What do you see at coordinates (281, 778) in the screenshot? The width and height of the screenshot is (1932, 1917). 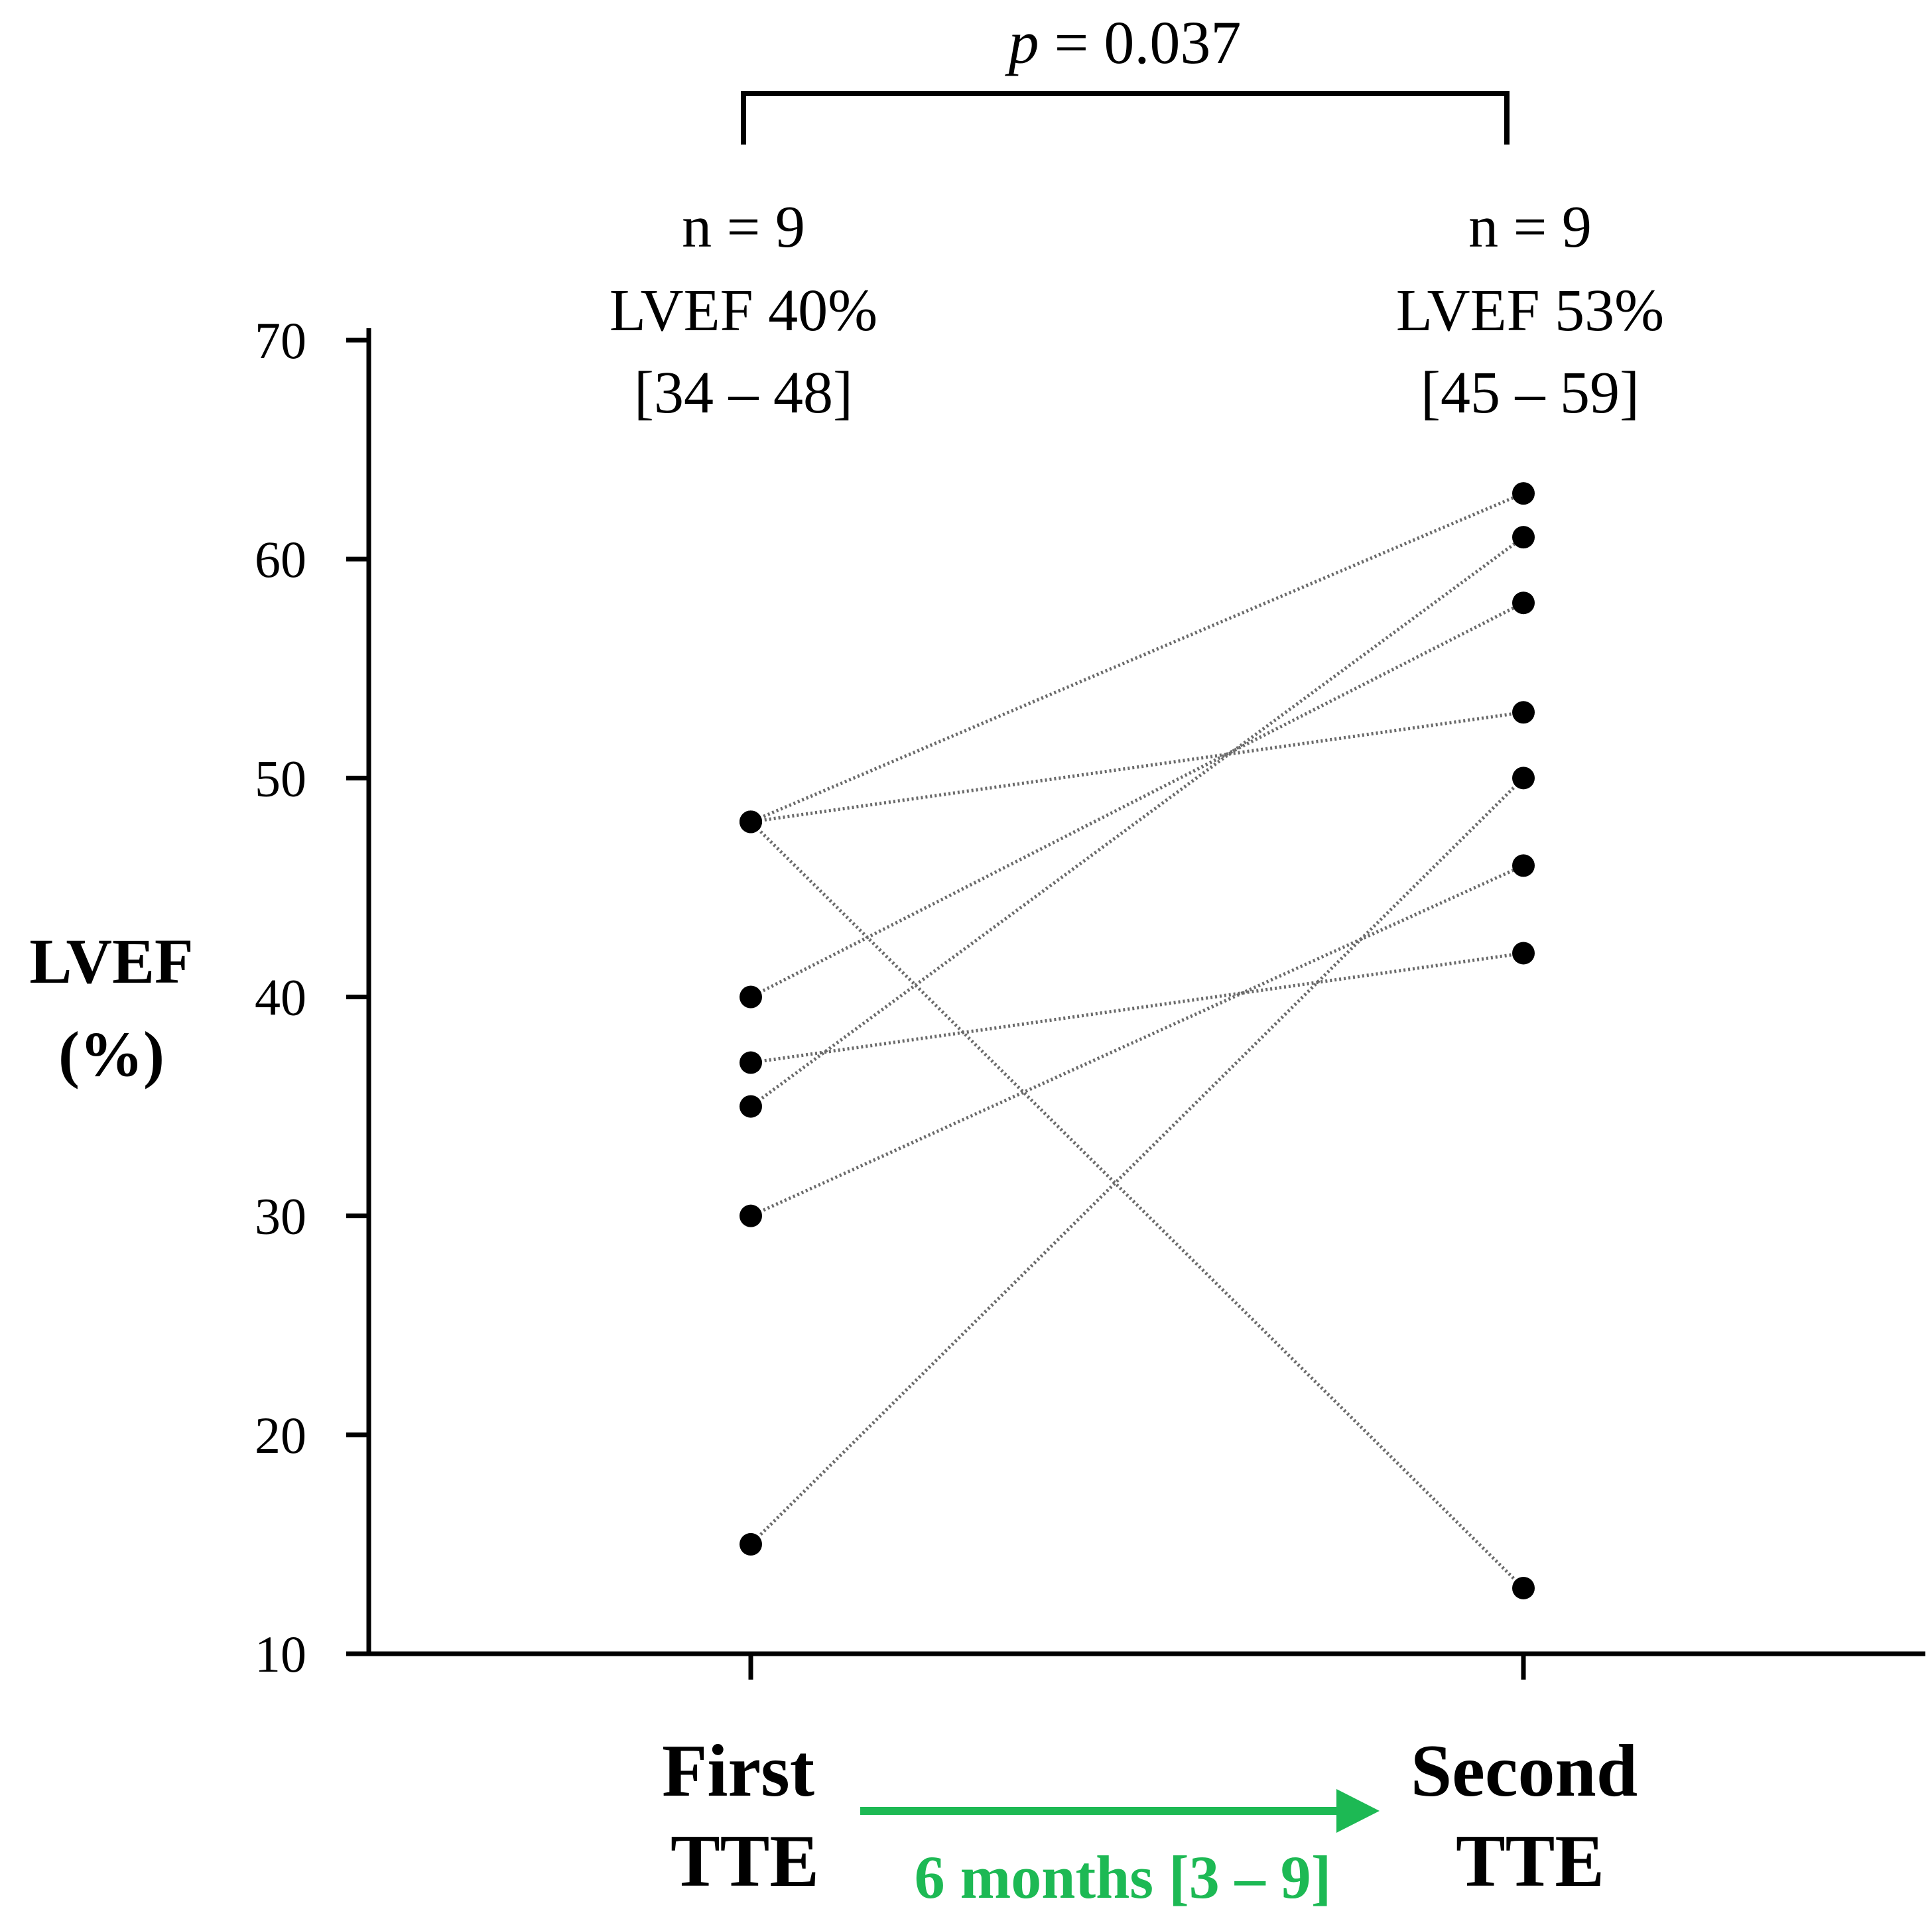 I see `y-tick-label-50: 50` at bounding box center [281, 778].